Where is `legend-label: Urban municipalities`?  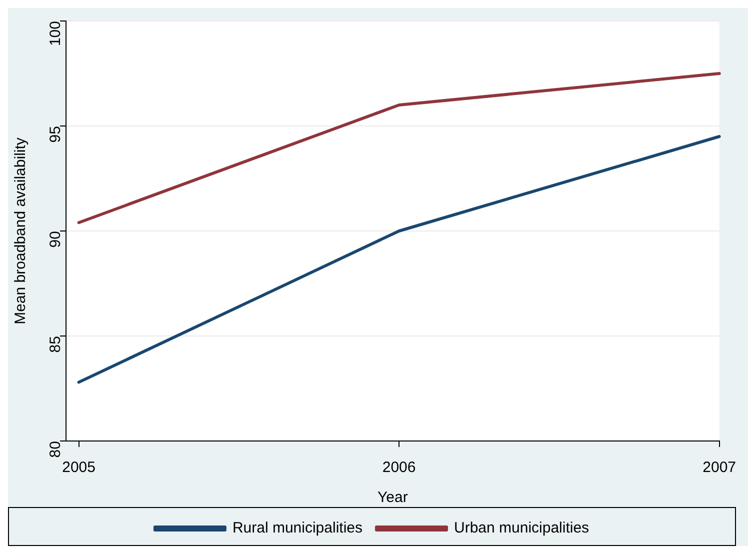
legend-label: Urban municipalities is located at coordinates (522, 528).